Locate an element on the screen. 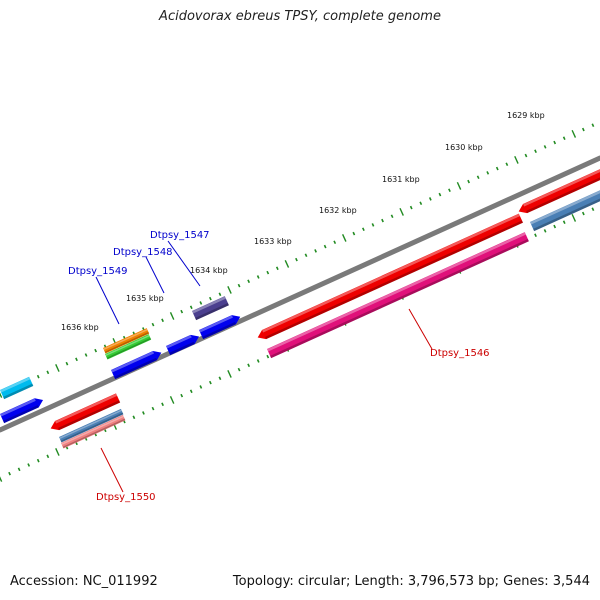 The height and width of the screenshot is (600, 600). scale-label-1630: 1630 kbp is located at coordinates (464, 147).